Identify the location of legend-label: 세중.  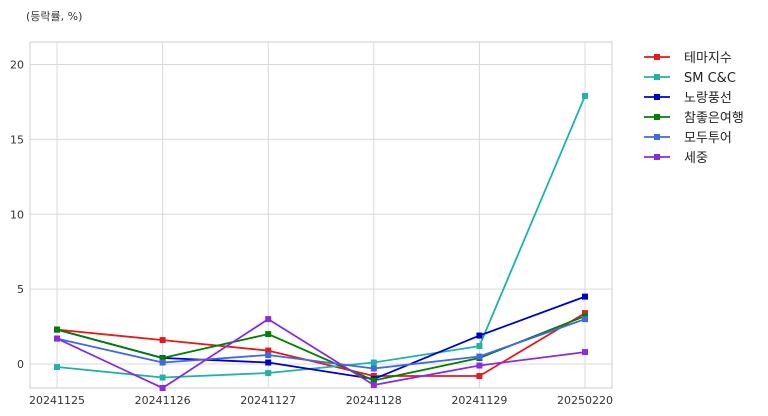
(696, 158).